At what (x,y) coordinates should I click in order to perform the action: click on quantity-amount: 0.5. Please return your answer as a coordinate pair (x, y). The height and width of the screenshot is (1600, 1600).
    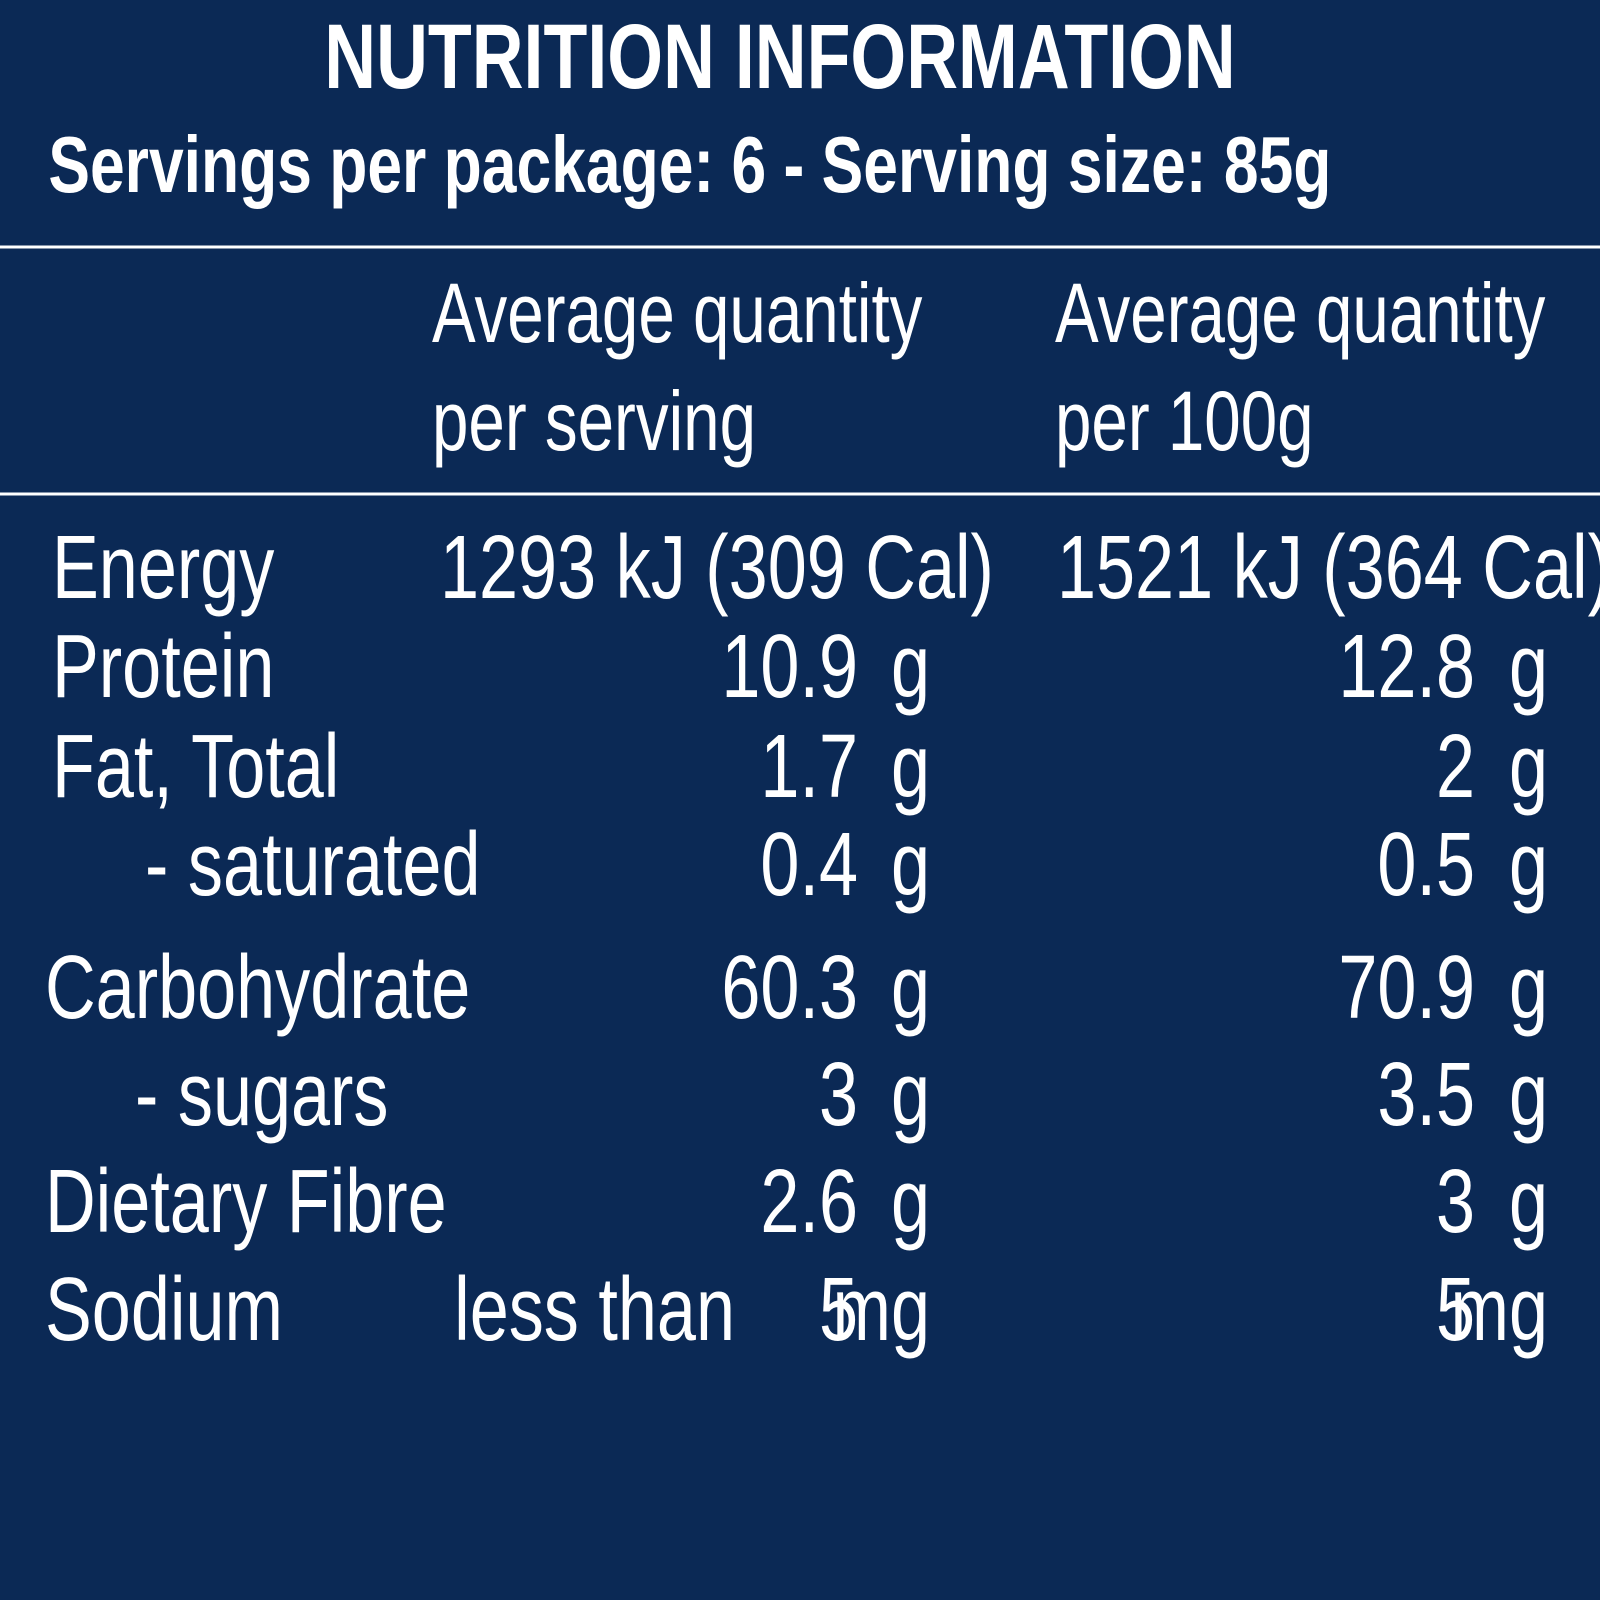
    Looking at the image, I should click on (1426, 865).